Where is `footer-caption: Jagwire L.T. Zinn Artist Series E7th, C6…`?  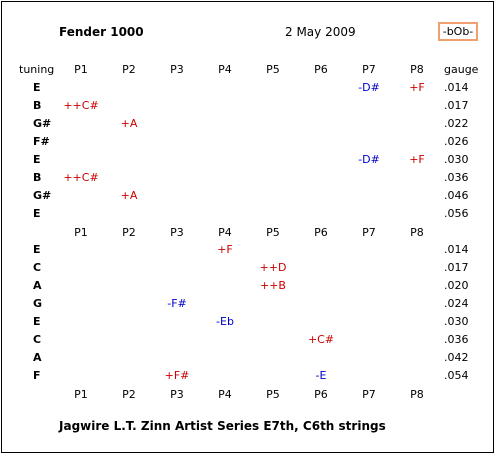
footer-caption: Jagwire L.T. Zinn Artist Series E7th, C6… is located at coordinates (222, 426).